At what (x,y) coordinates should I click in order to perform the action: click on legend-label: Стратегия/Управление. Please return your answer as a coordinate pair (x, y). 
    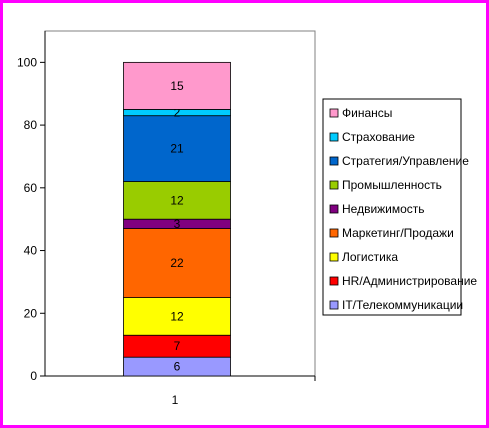
    Looking at the image, I should click on (405, 161).